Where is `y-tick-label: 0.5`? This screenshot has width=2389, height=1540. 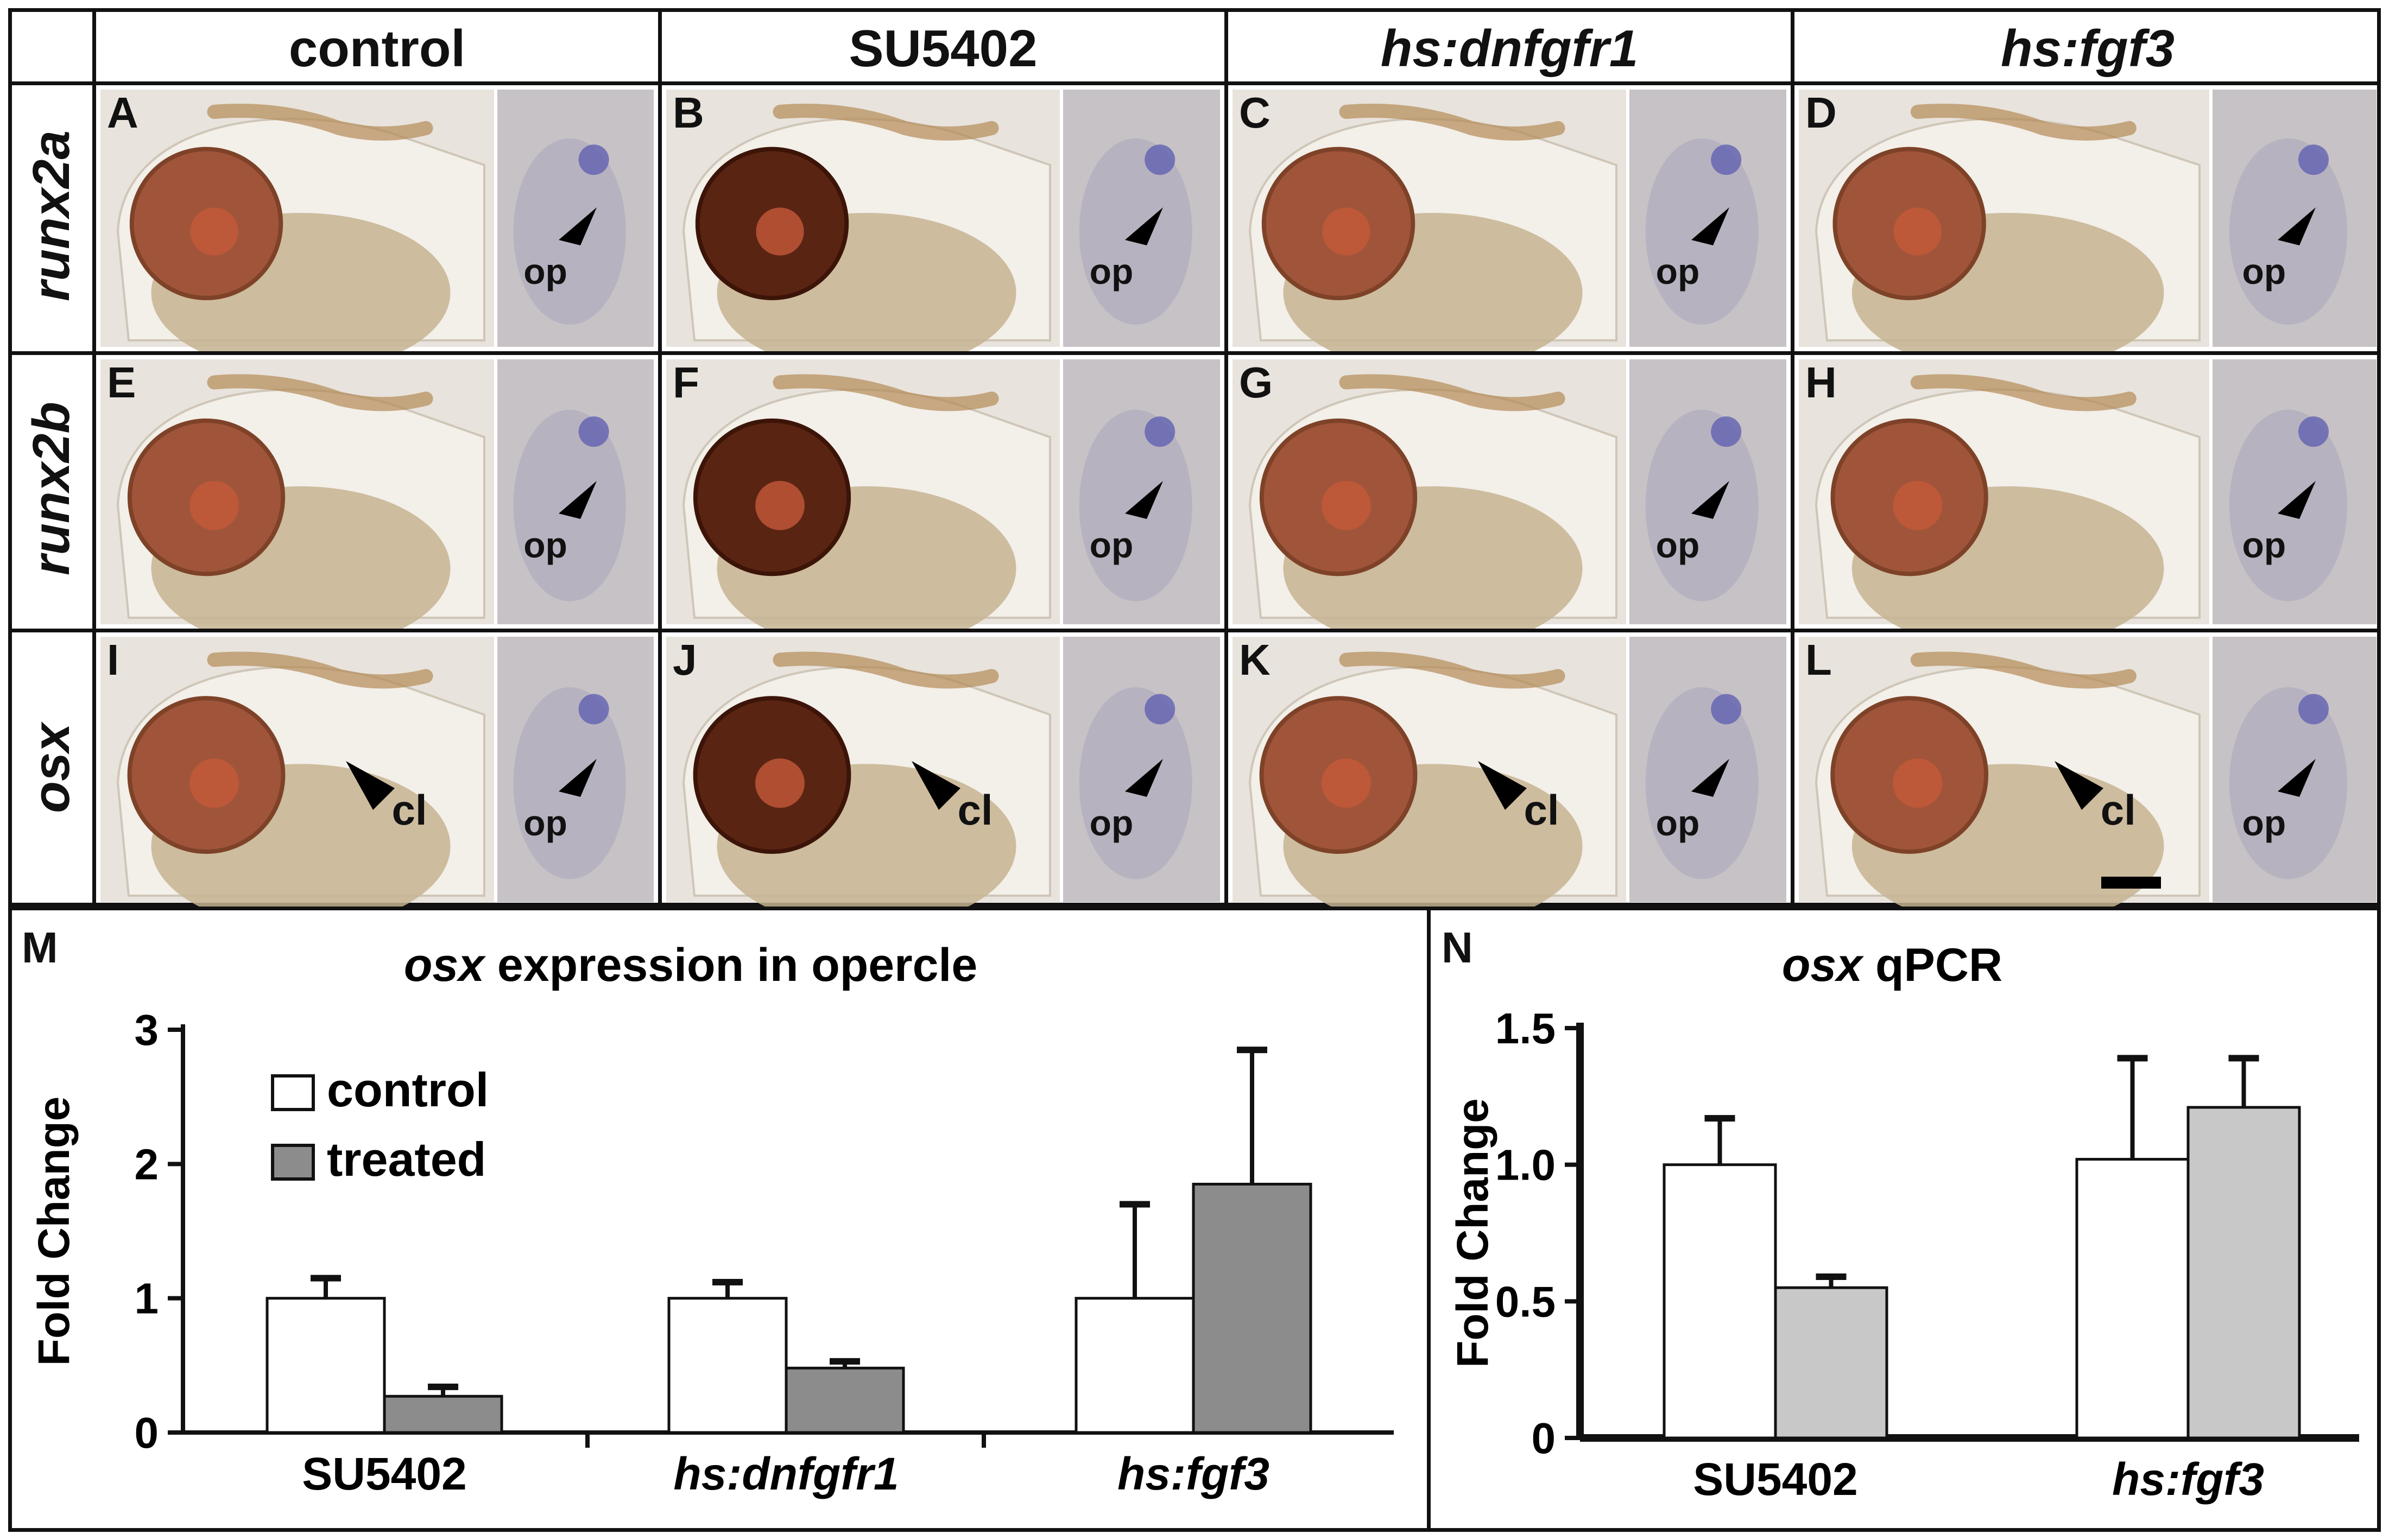 y-tick-label: 0.5 is located at coordinates (1525, 1301).